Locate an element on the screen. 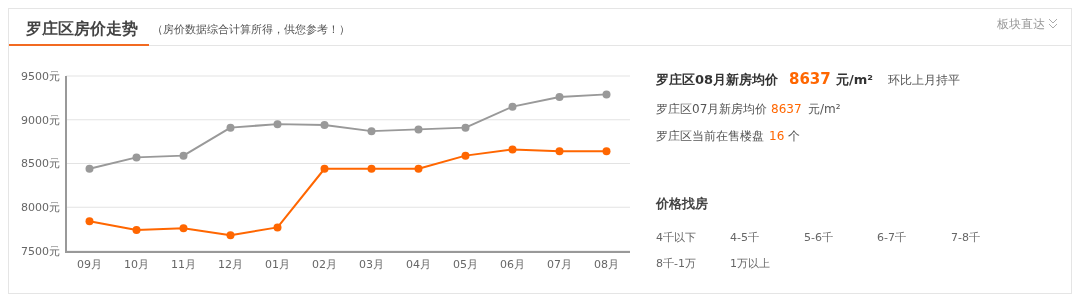 The height and width of the screenshot is (302, 1080). x-tick-label: 08月 is located at coordinates (606, 264).